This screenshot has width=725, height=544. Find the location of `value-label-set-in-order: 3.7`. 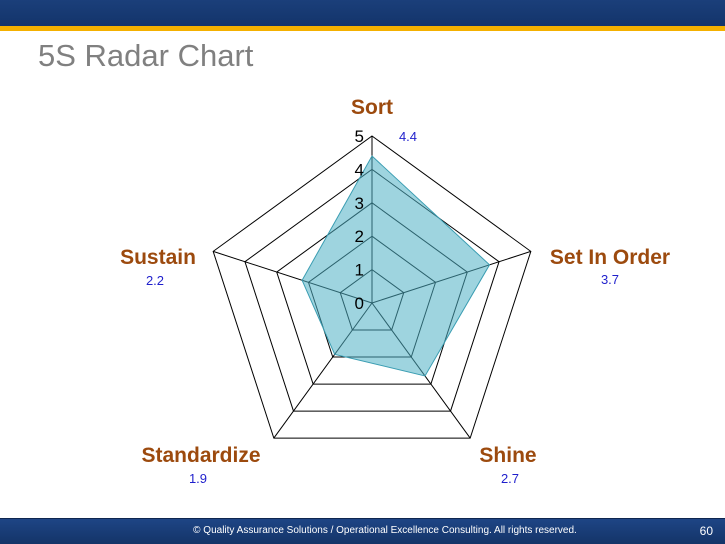

value-label-set-in-order: 3.7 is located at coordinates (610, 279).